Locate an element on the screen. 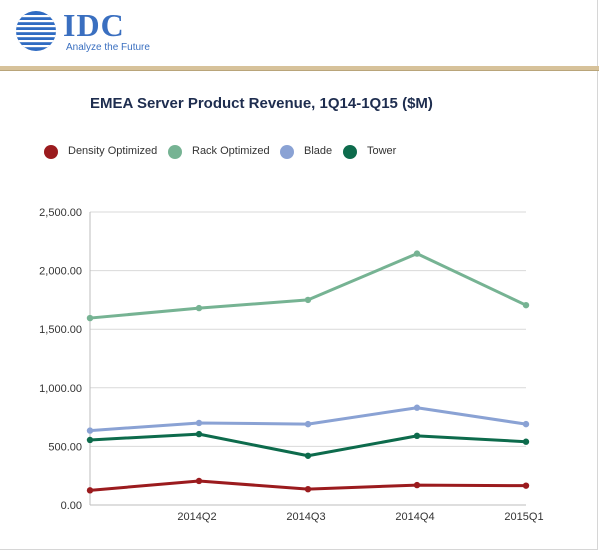 The image size is (599, 551). legend-label: Density Optimized is located at coordinates (113, 151).